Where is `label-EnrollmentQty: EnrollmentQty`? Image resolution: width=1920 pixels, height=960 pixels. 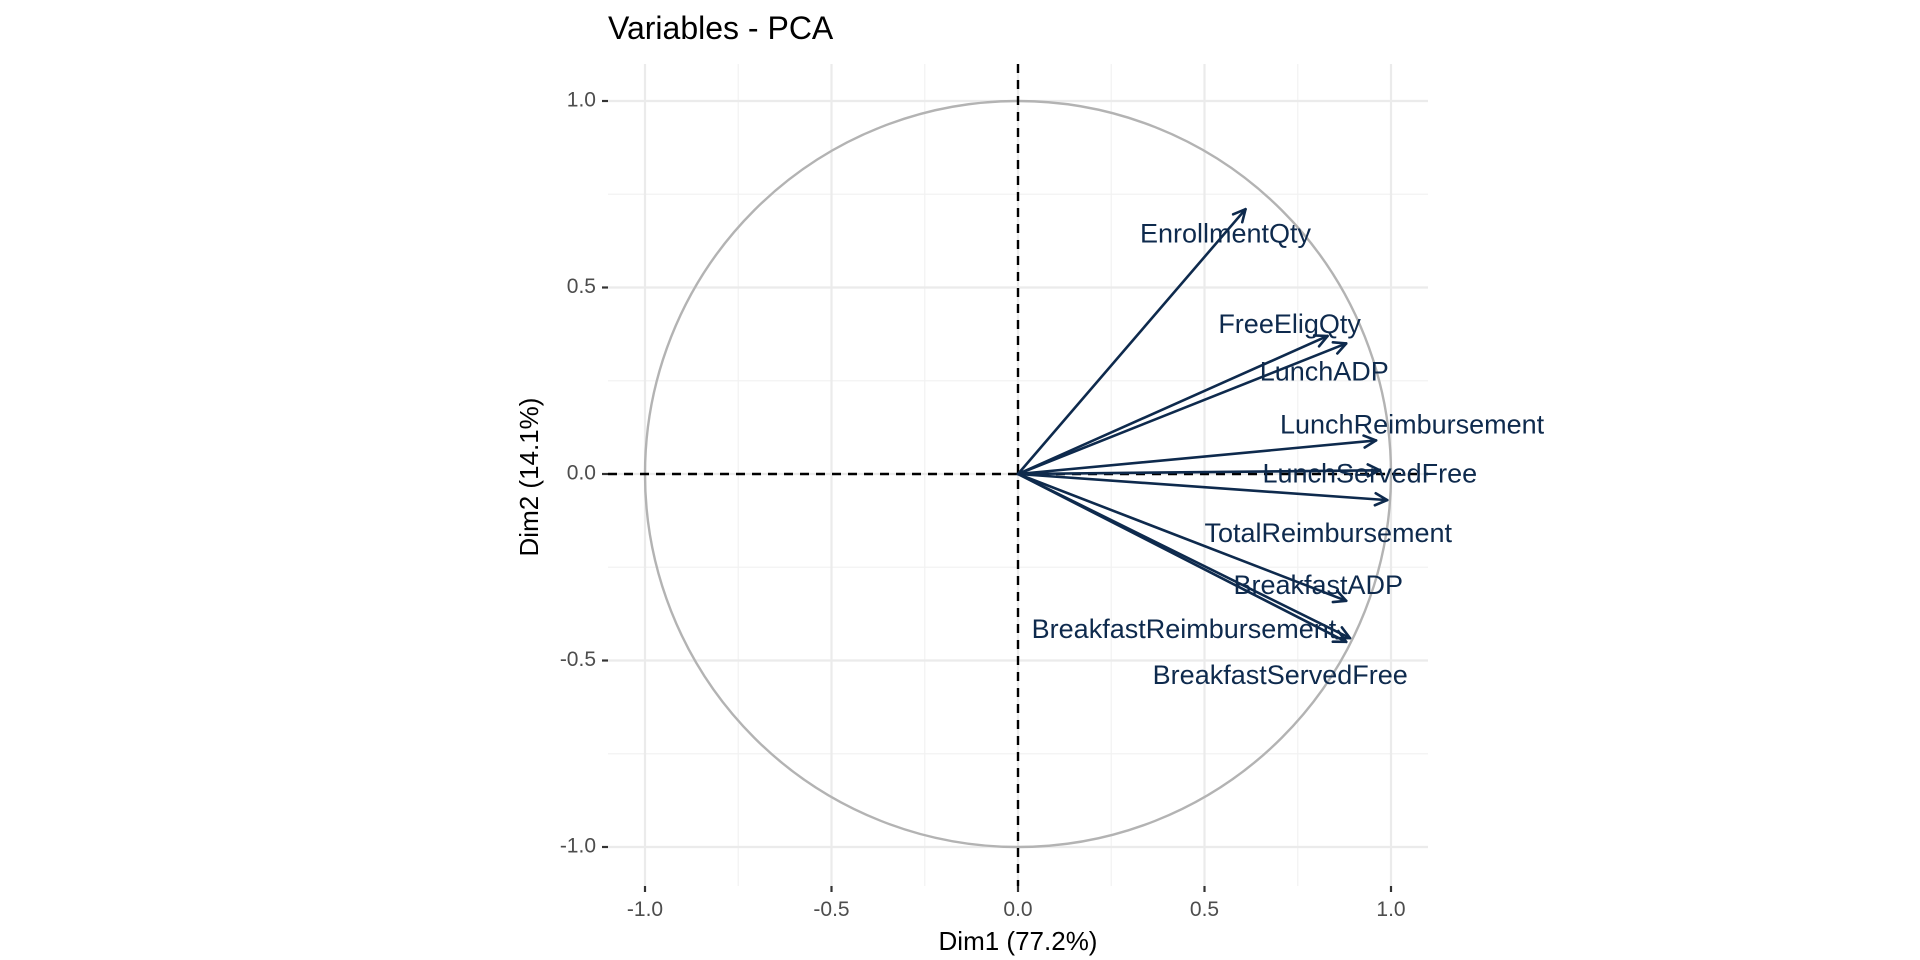 label-EnrollmentQty: EnrollmentQty is located at coordinates (1226, 233).